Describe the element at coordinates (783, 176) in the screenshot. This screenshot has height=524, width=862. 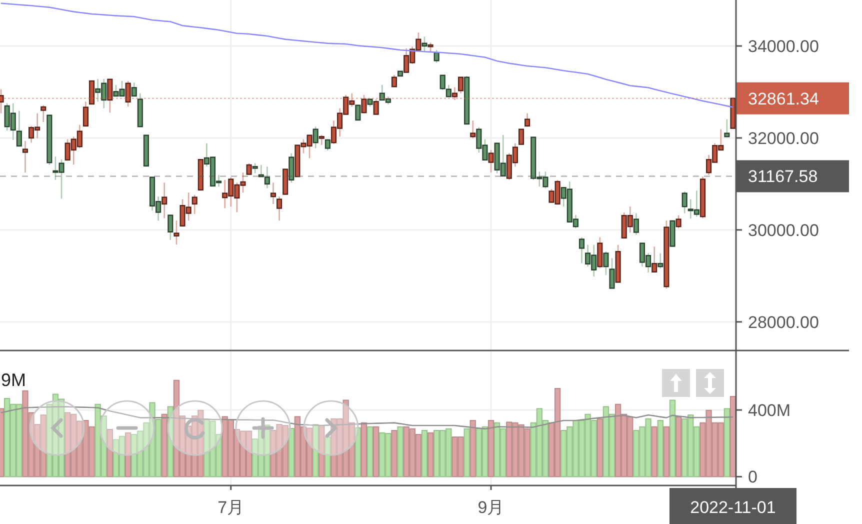
I see `ref-line-label: 31167.58` at that location.